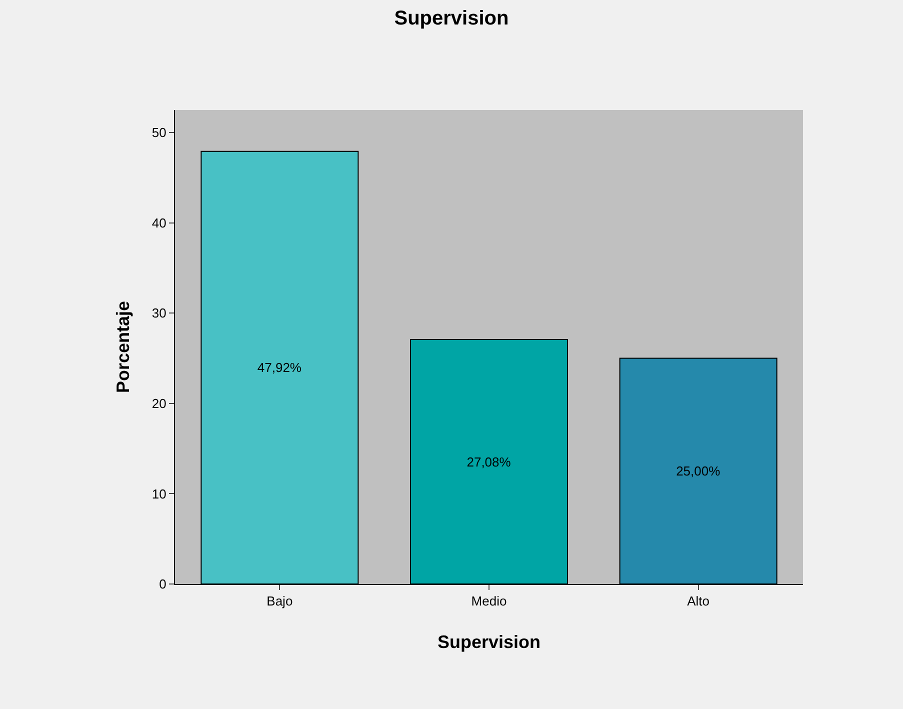 The width and height of the screenshot is (903, 709). I want to click on y-tick-label: 40, so click(159, 222).